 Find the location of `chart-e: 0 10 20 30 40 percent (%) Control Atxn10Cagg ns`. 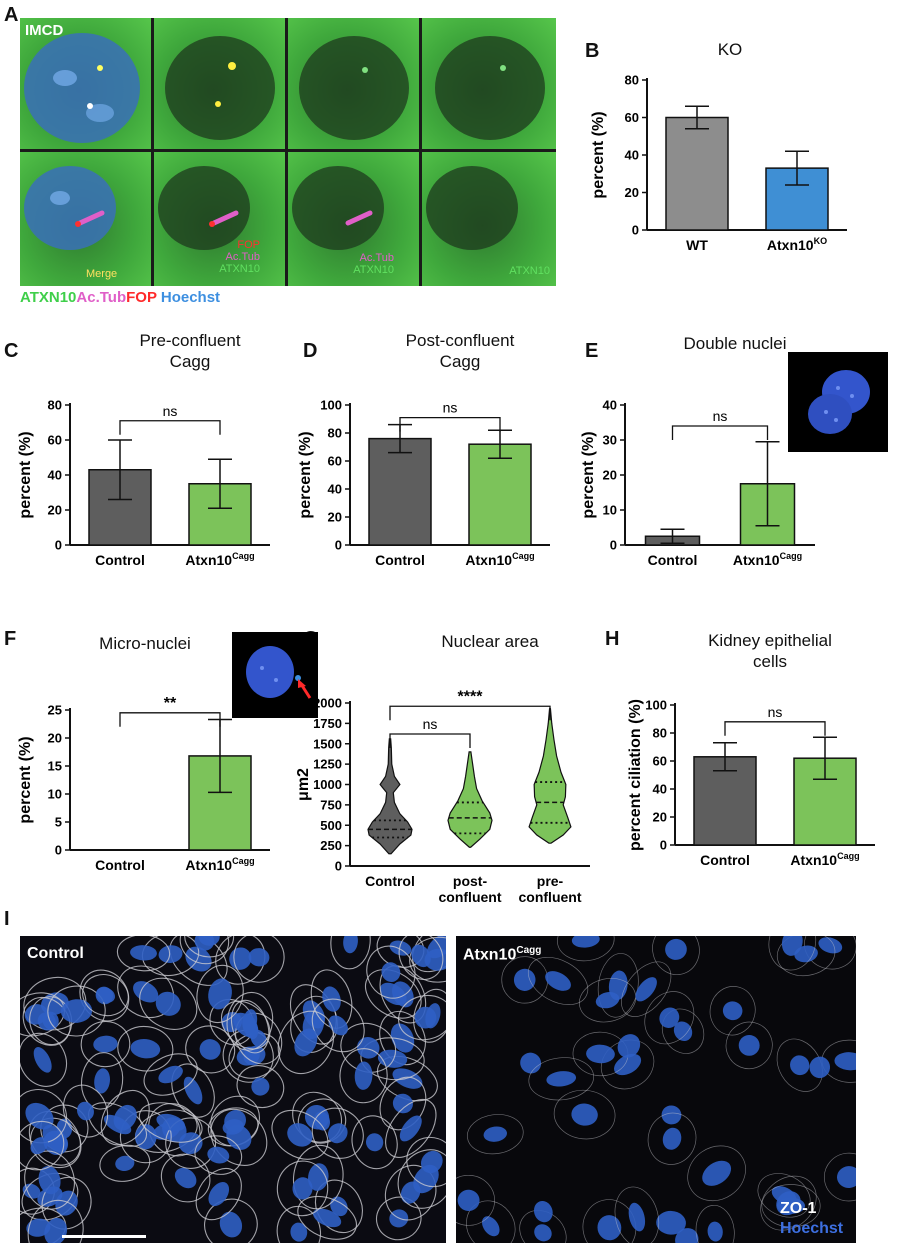

chart-e: 0 10 20 30 40 percent (%) Control Atxn10Cagg ns is located at coordinates (697, 483).